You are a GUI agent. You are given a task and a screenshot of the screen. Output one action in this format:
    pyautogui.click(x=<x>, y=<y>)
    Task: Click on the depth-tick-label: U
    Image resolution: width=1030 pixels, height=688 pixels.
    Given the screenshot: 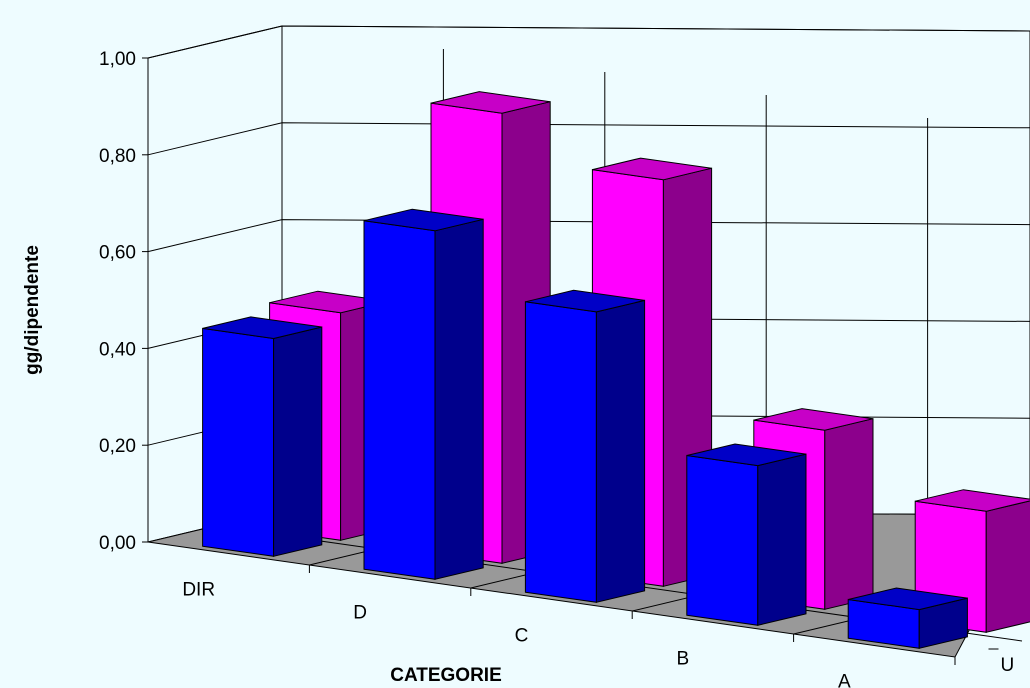 What is the action you would take?
    pyautogui.click(x=1008, y=665)
    